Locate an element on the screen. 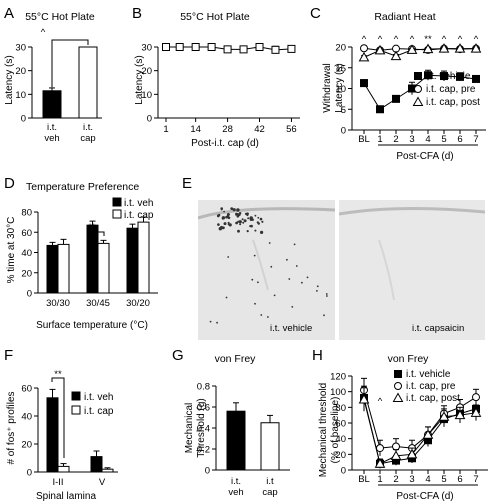 The width and height of the screenshot is (492, 504). panel-f-sig-mark: ** is located at coordinates (58, 374).